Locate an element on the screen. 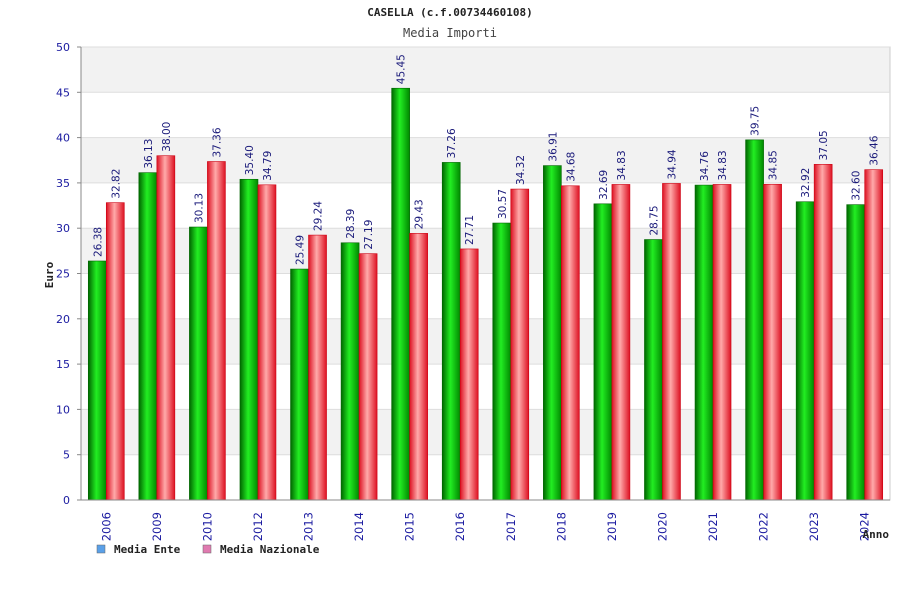 Image resolution: width=900 pixels, height=605 pixels. x-axis-label: Anno is located at coordinates (876, 534).